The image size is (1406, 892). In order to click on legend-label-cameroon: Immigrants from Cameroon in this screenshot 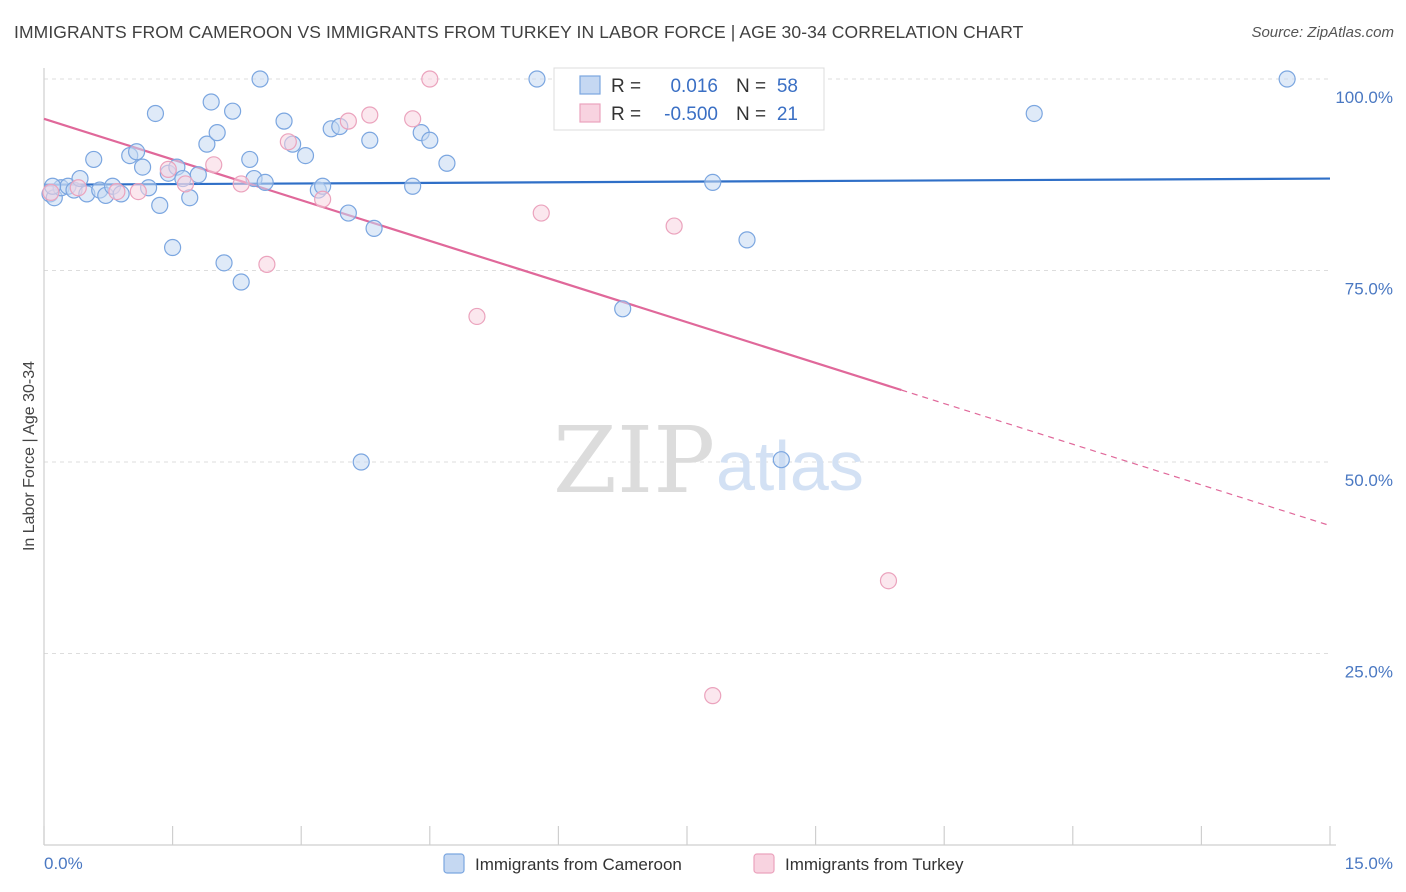, I will do `click(578, 864)`.